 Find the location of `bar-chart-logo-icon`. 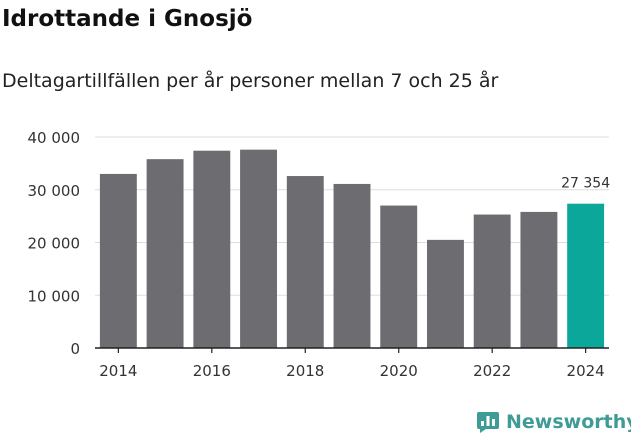

bar-chart-logo-icon is located at coordinates (488, 422).